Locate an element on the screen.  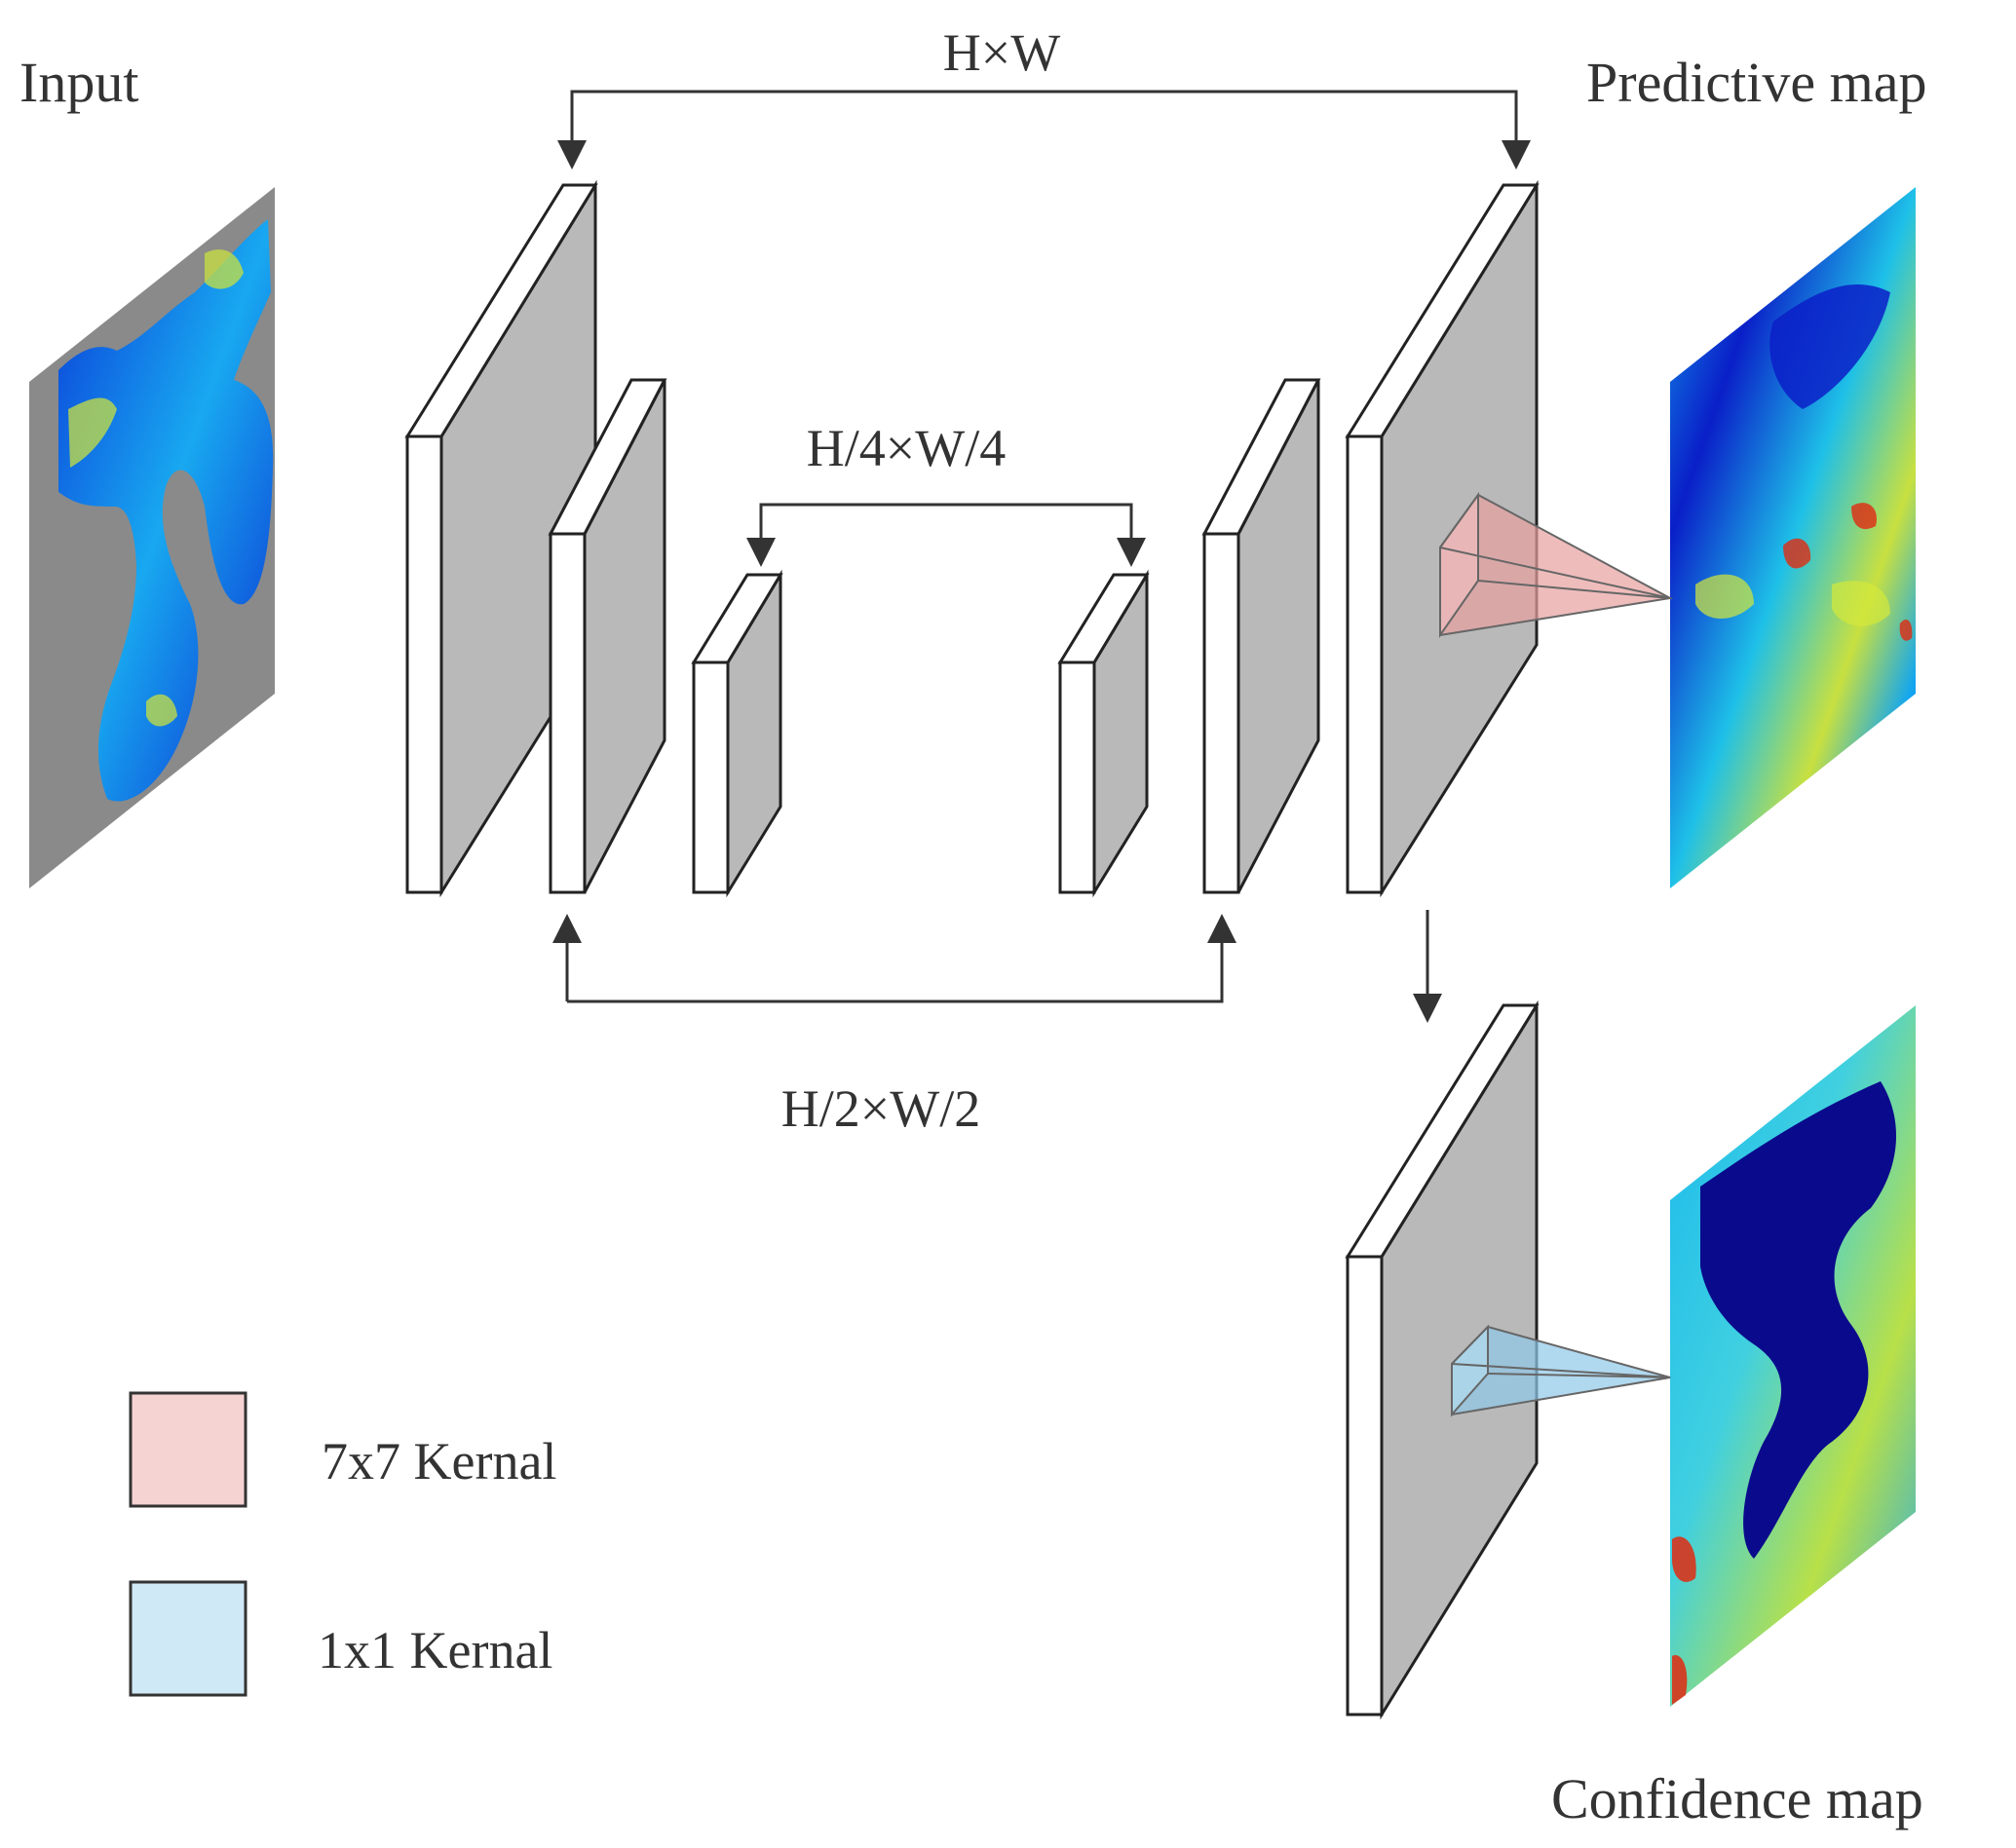
layer-enc-3-face is located at coordinates (711, 777).